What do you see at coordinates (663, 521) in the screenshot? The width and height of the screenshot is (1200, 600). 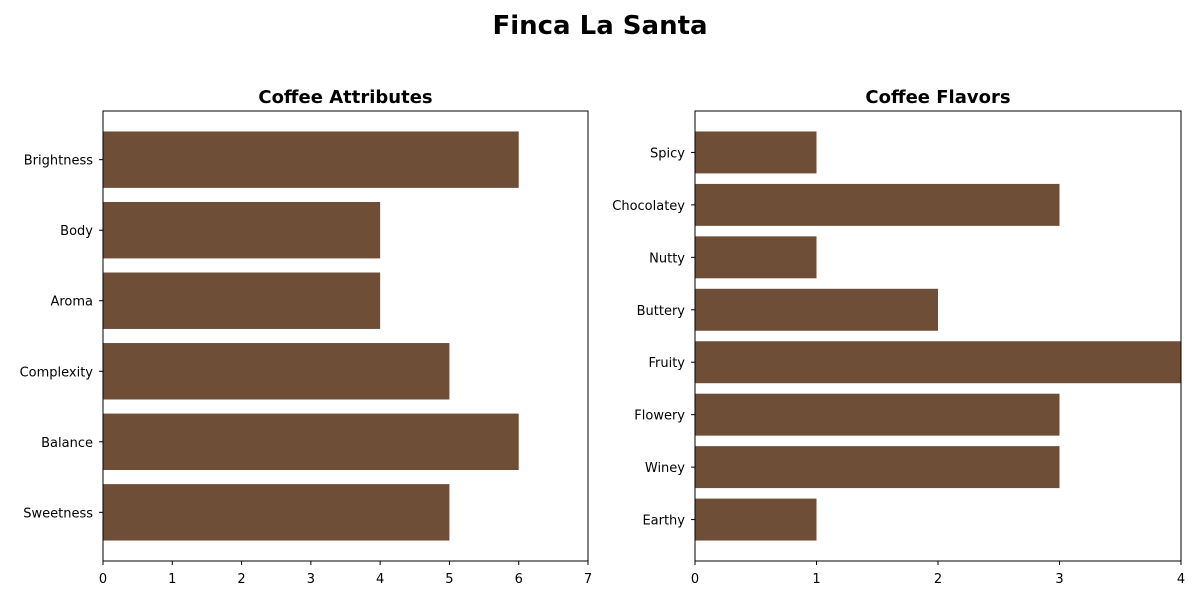 I see `y-tick-label: Earthy` at bounding box center [663, 521].